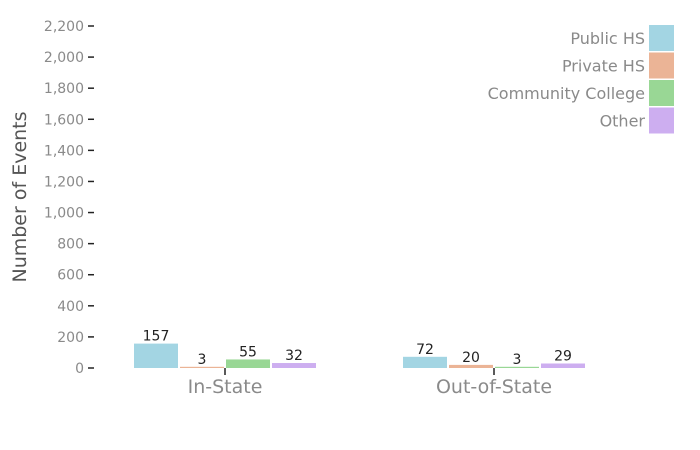 The image size is (700, 450). Describe the element at coordinates (607, 38) in the screenshot. I see `legend-label-0: Public HS` at that location.